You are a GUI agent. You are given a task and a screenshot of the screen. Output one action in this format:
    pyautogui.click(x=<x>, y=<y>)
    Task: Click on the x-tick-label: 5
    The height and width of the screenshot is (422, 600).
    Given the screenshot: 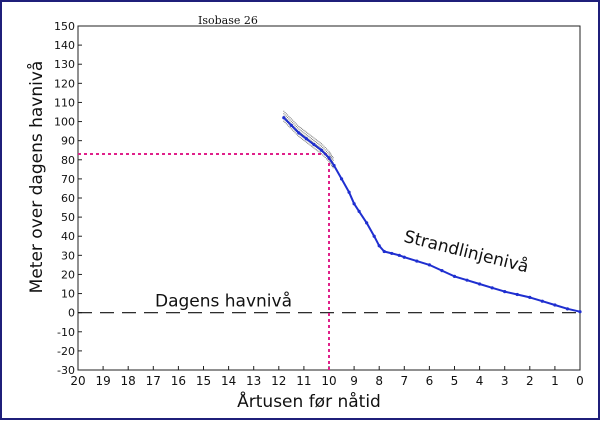 What is the action you would take?
    pyautogui.click(x=455, y=381)
    